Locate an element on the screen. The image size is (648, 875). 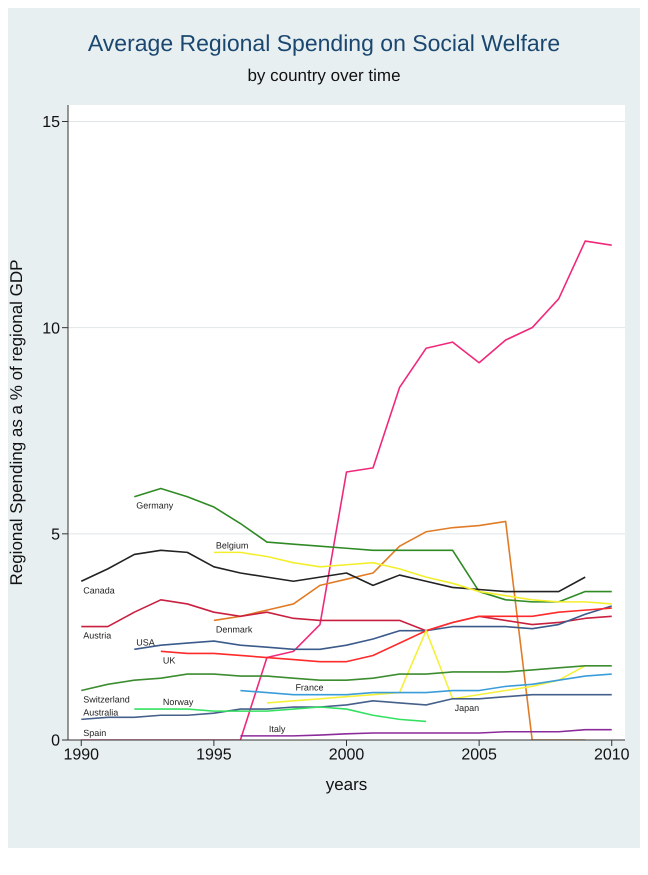
y-axis-title: Regional Spending as a % of regional GDP is located at coordinates (16, 422).